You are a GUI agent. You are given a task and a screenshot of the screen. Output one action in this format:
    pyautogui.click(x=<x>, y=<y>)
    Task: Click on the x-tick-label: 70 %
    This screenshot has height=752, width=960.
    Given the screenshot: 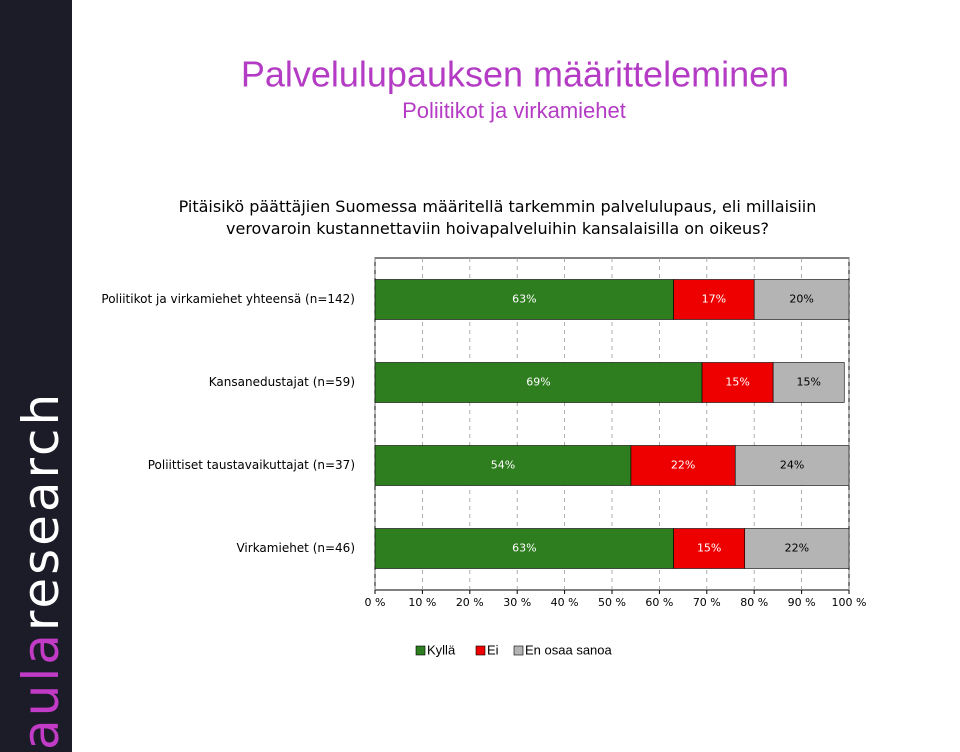 What is the action you would take?
    pyautogui.click(x=707, y=602)
    